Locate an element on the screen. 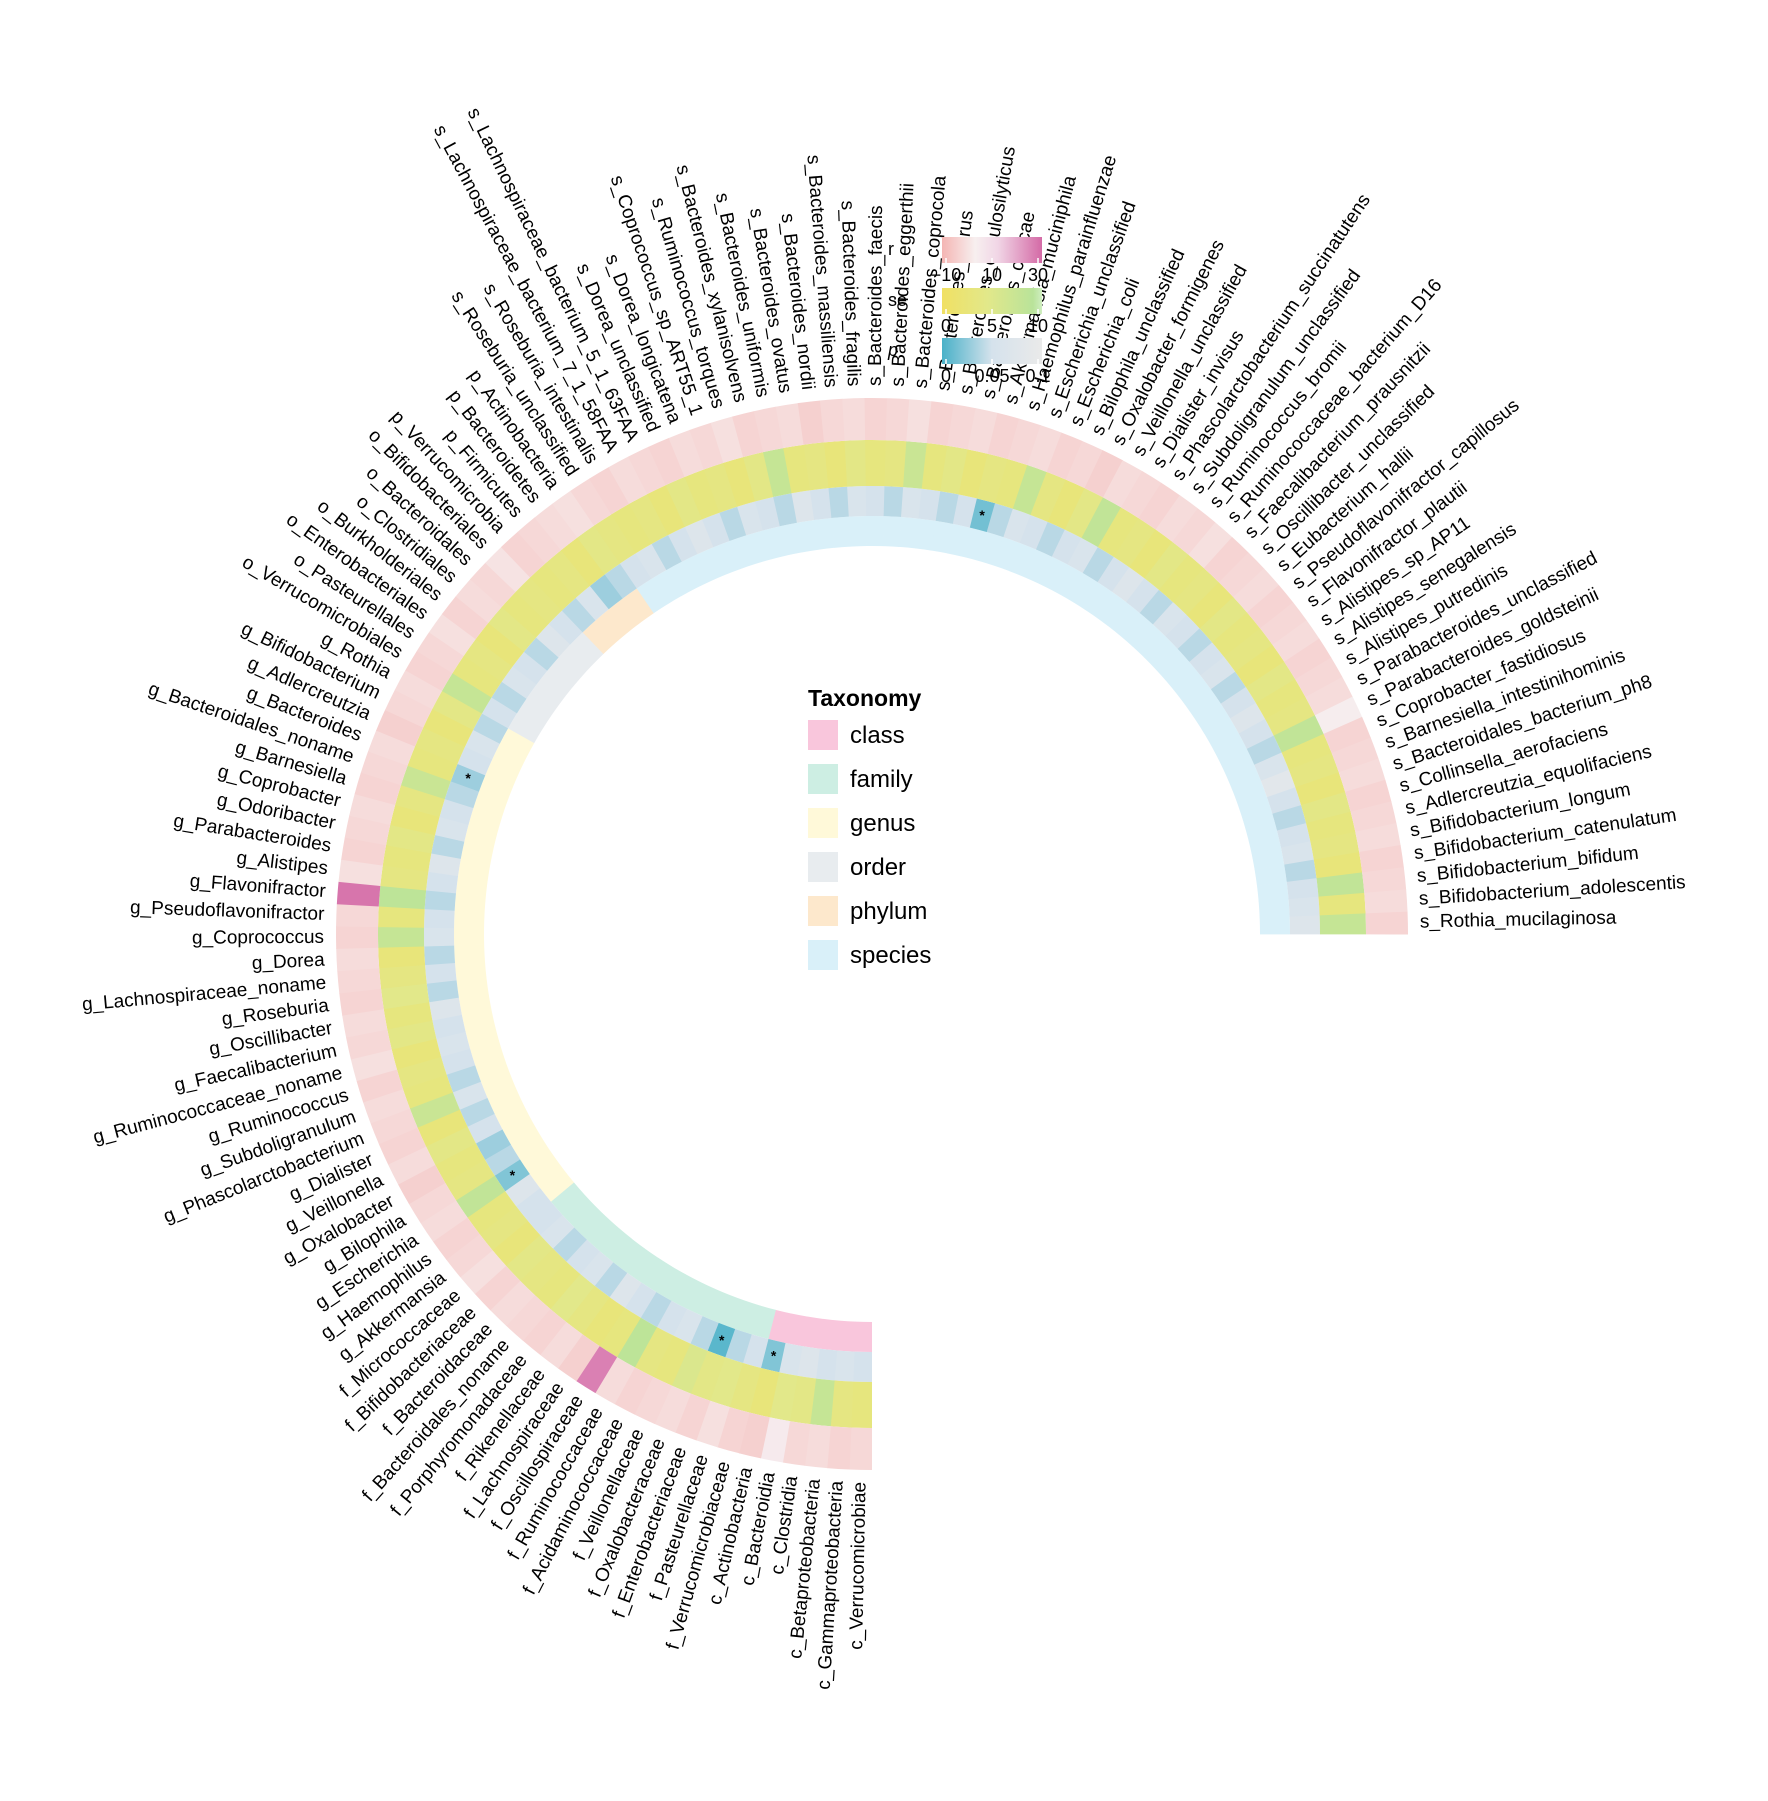 The width and height of the screenshot is (1768, 1801). taxonomy-cell-o-clostridiales is located at coordinates (564, 673).